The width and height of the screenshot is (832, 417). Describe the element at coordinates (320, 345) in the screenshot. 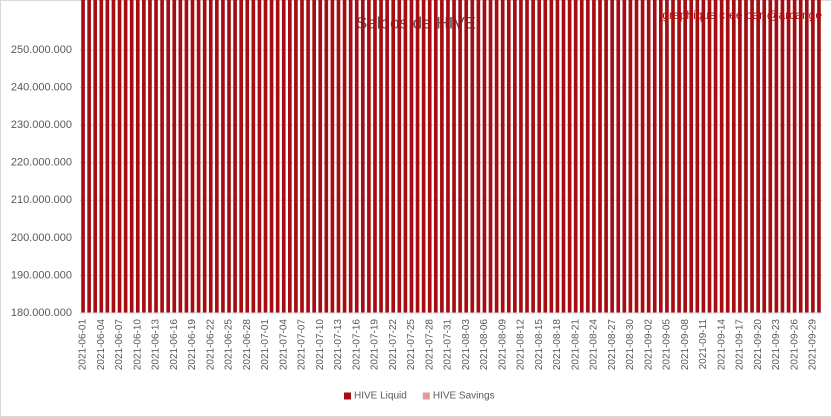

I see `x-tick-label: 2021-07-10` at that location.